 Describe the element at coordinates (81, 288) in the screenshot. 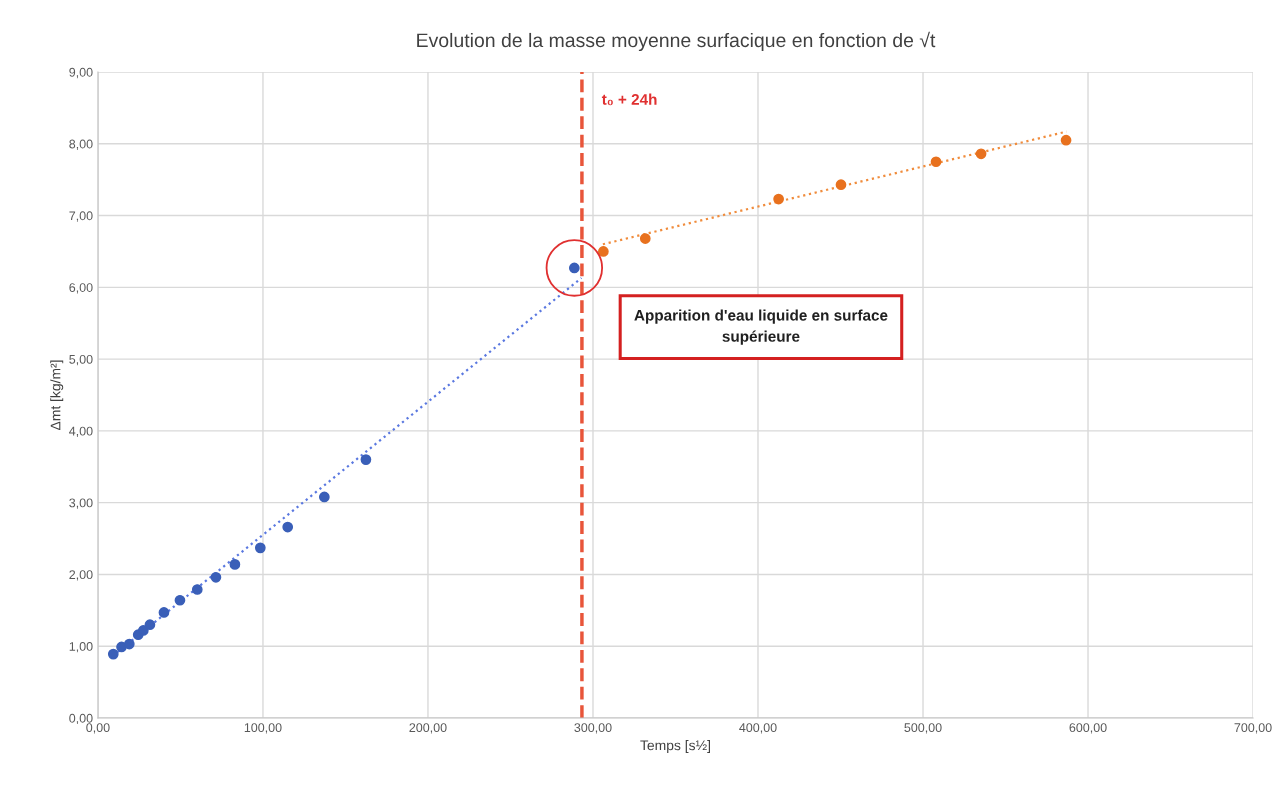

I see `y-tick-label: 6,00` at that location.